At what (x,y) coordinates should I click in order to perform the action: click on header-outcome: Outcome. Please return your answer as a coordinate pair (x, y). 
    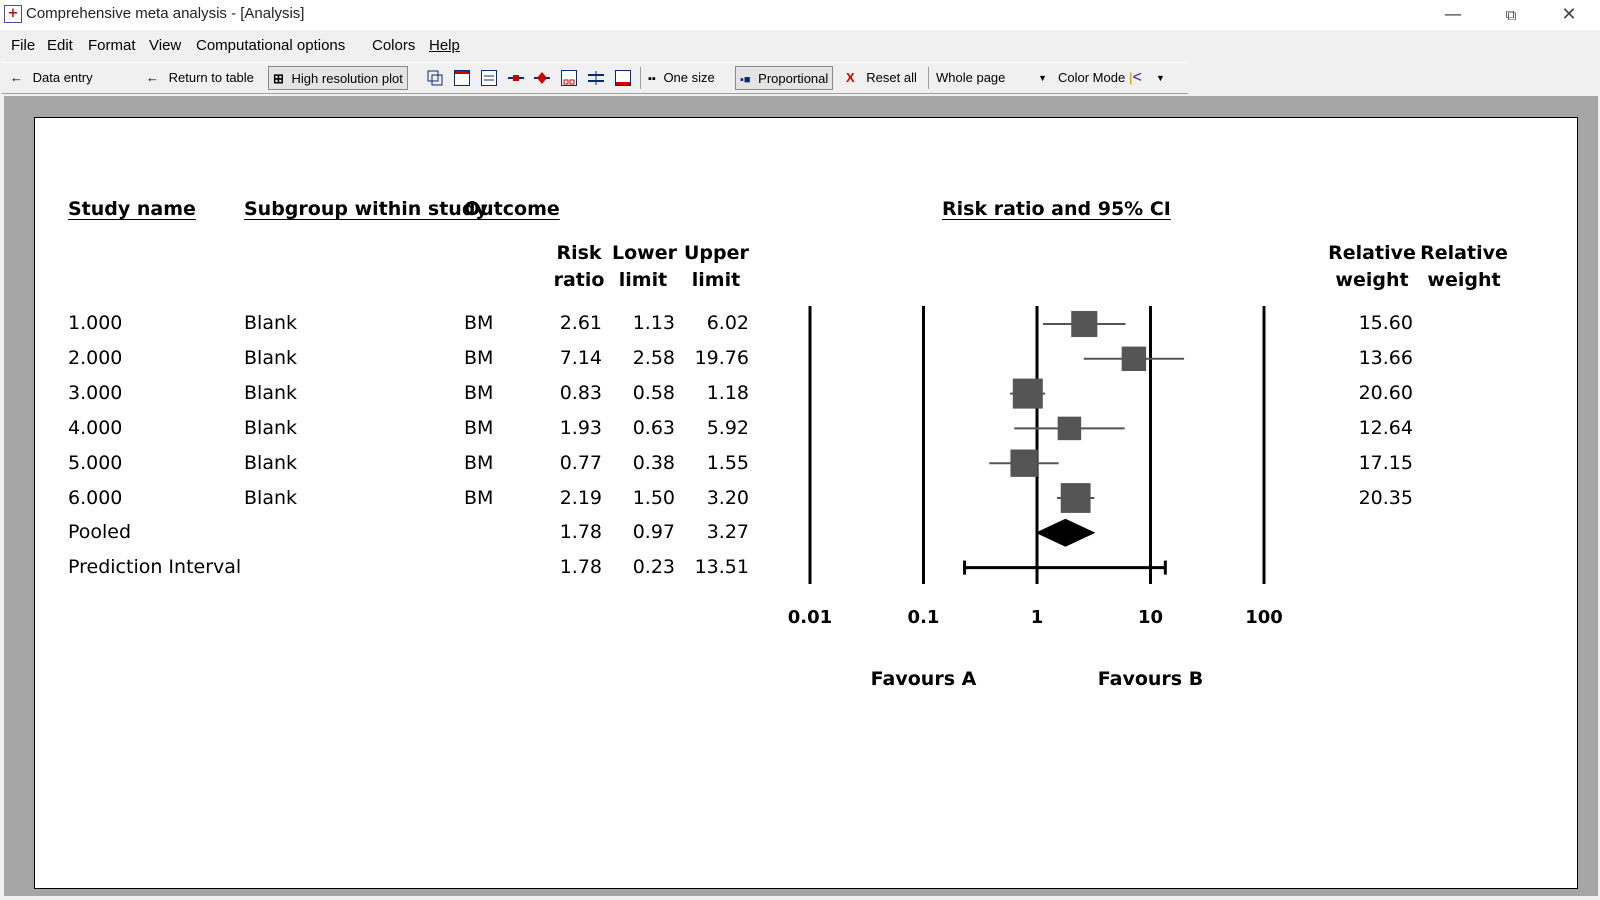
    Looking at the image, I should click on (512, 209).